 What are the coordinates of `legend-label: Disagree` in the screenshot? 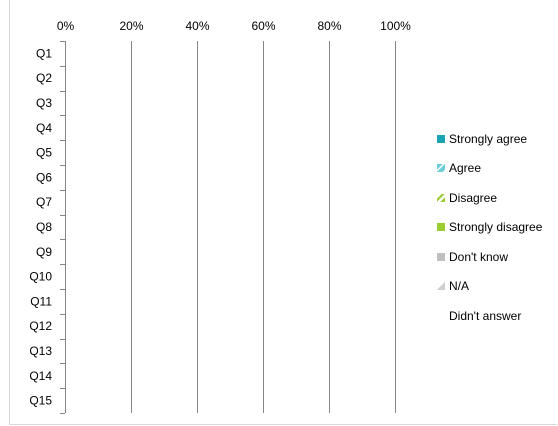 It's located at (473, 197).